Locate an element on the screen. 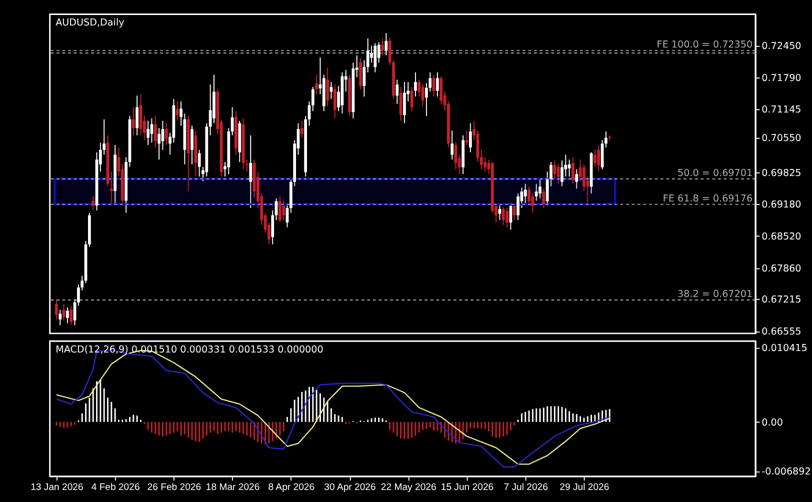 Image resolution: width=812 pixels, height=502 pixels. y-tick-label: 0.68520 is located at coordinates (782, 236).